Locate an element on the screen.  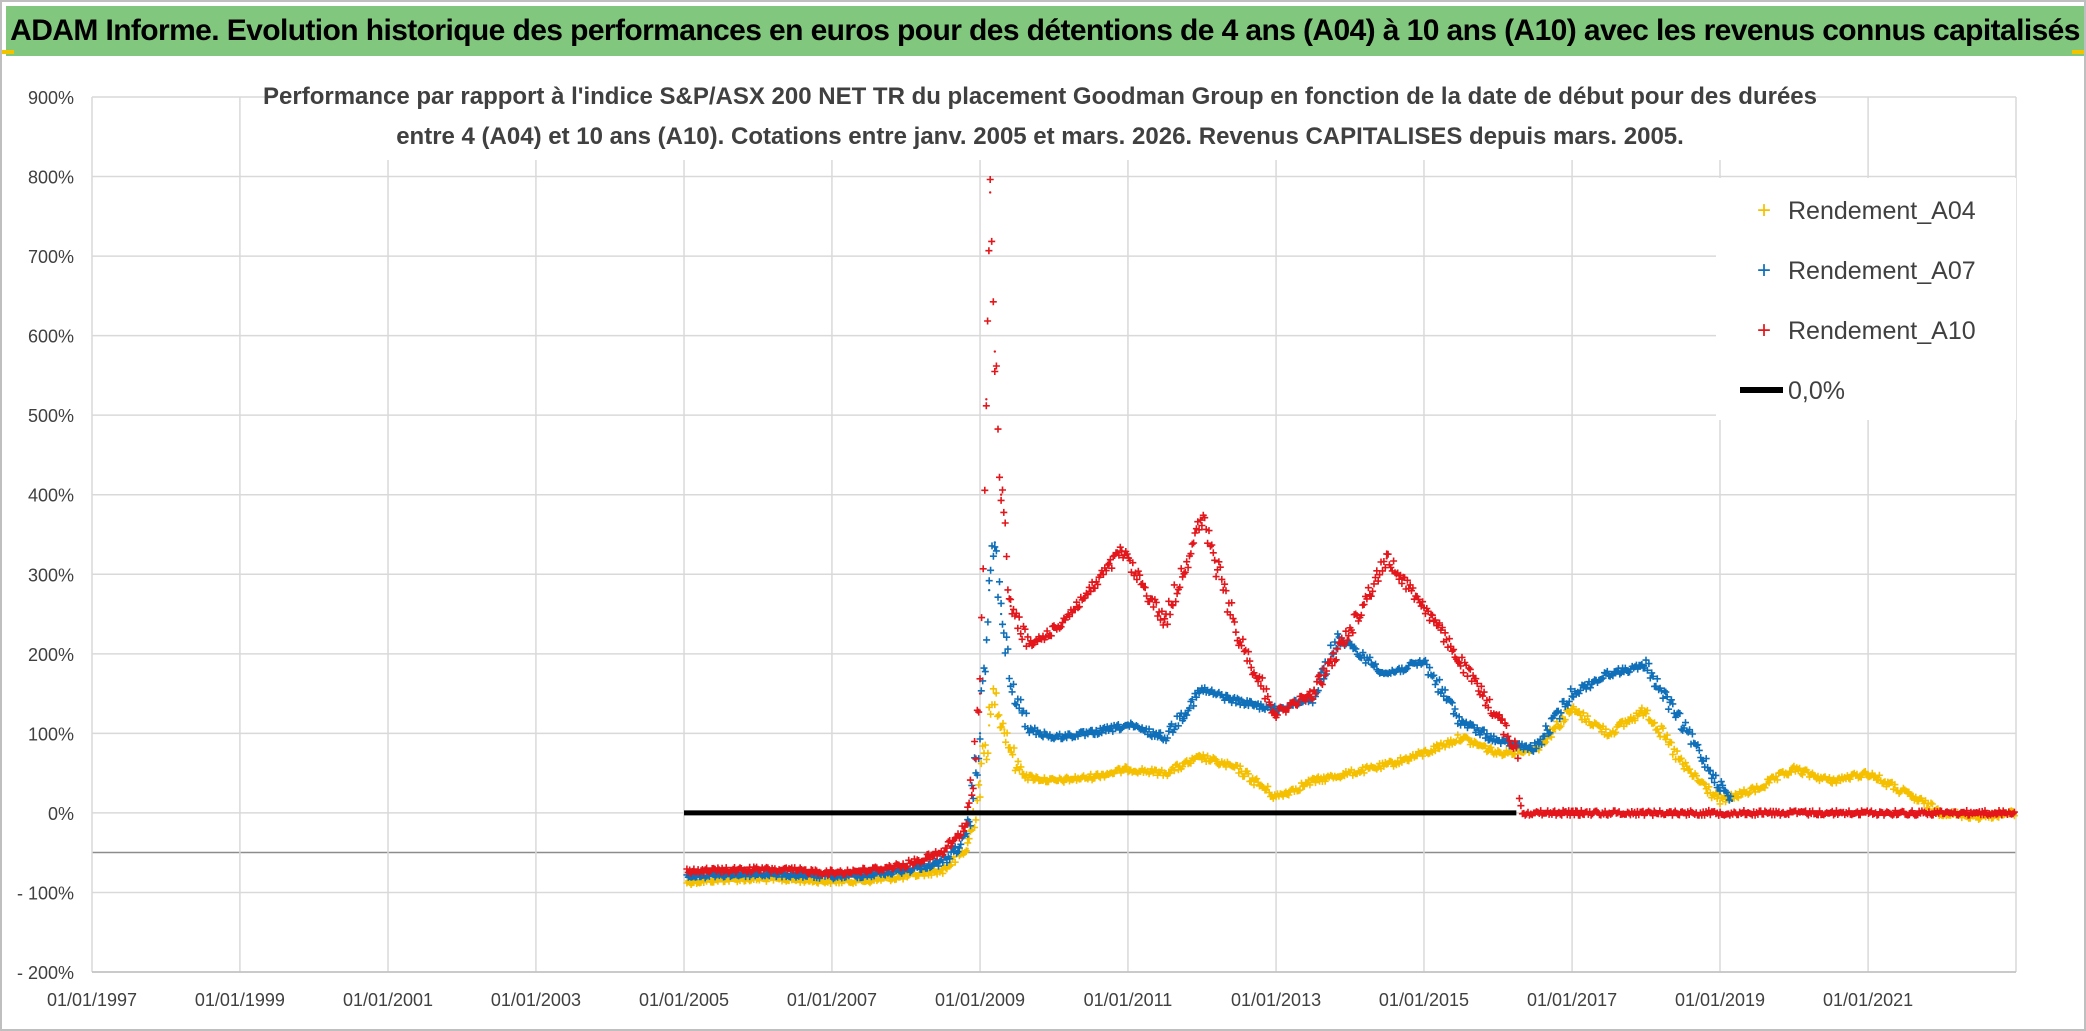
y-tick-label: 300% is located at coordinates (51, 575).